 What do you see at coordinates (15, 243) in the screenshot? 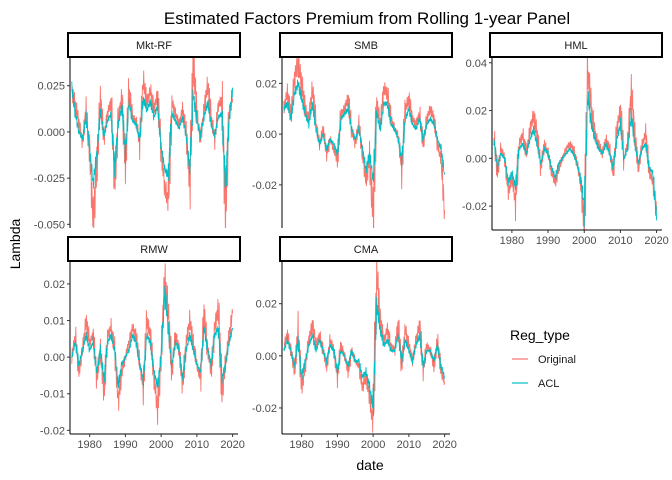
I see `y-axis-title: Lambda` at bounding box center [15, 243].